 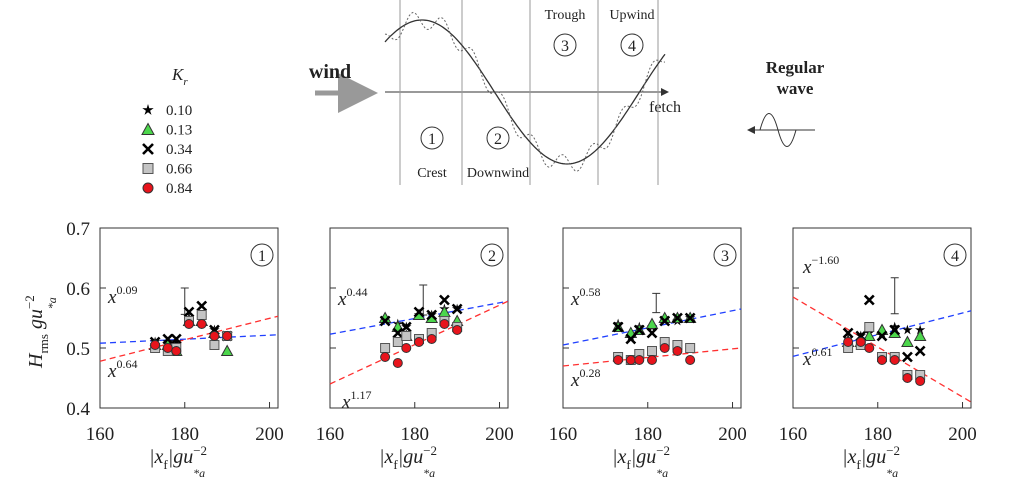 What do you see at coordinates (631, 15) in the screenshot?
I see `region-name: Upwind` at bounding box center [631, 15].